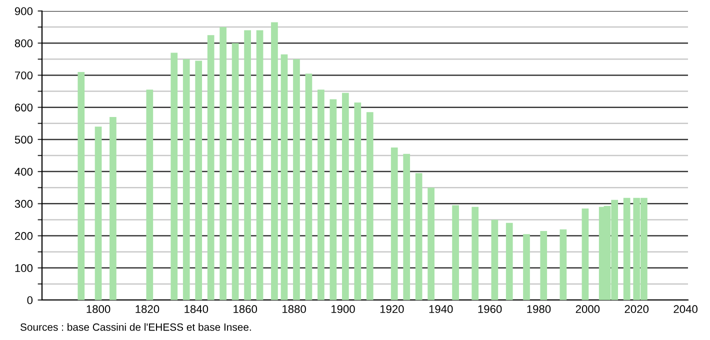 The image size is (710, 340). Describe the element at coordinates (24, 75) in the screenshot. I see `y-tick-label: 700` at that location.